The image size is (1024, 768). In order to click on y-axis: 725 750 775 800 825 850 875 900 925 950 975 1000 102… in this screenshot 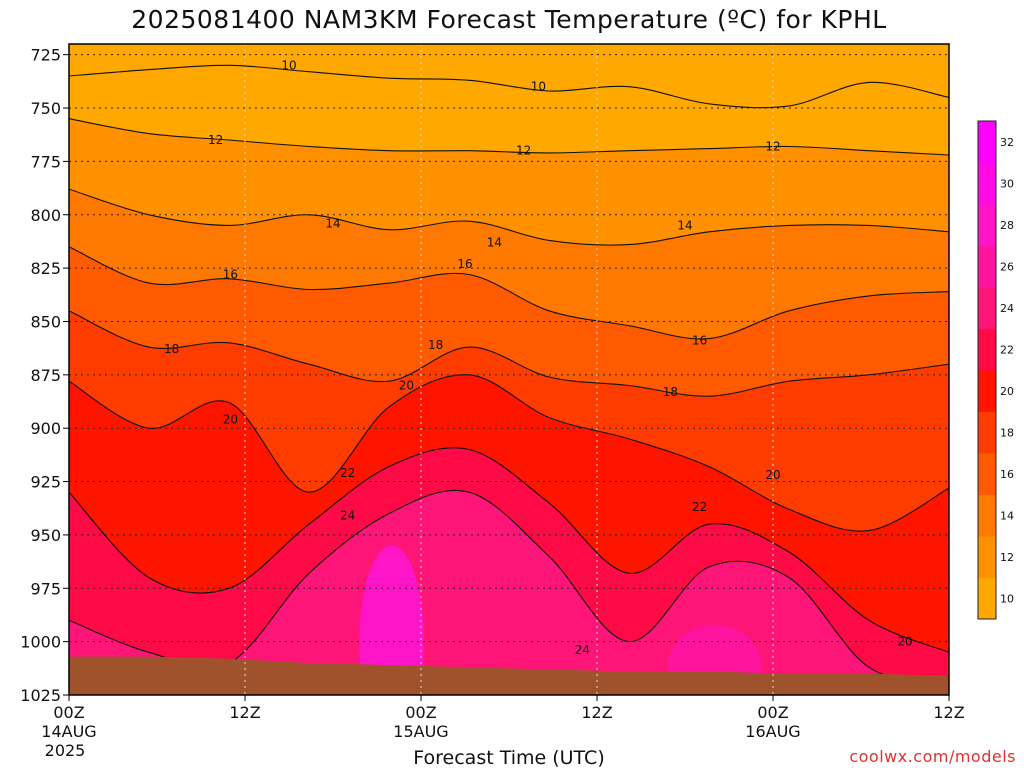, I will do `click(44, 375)`.